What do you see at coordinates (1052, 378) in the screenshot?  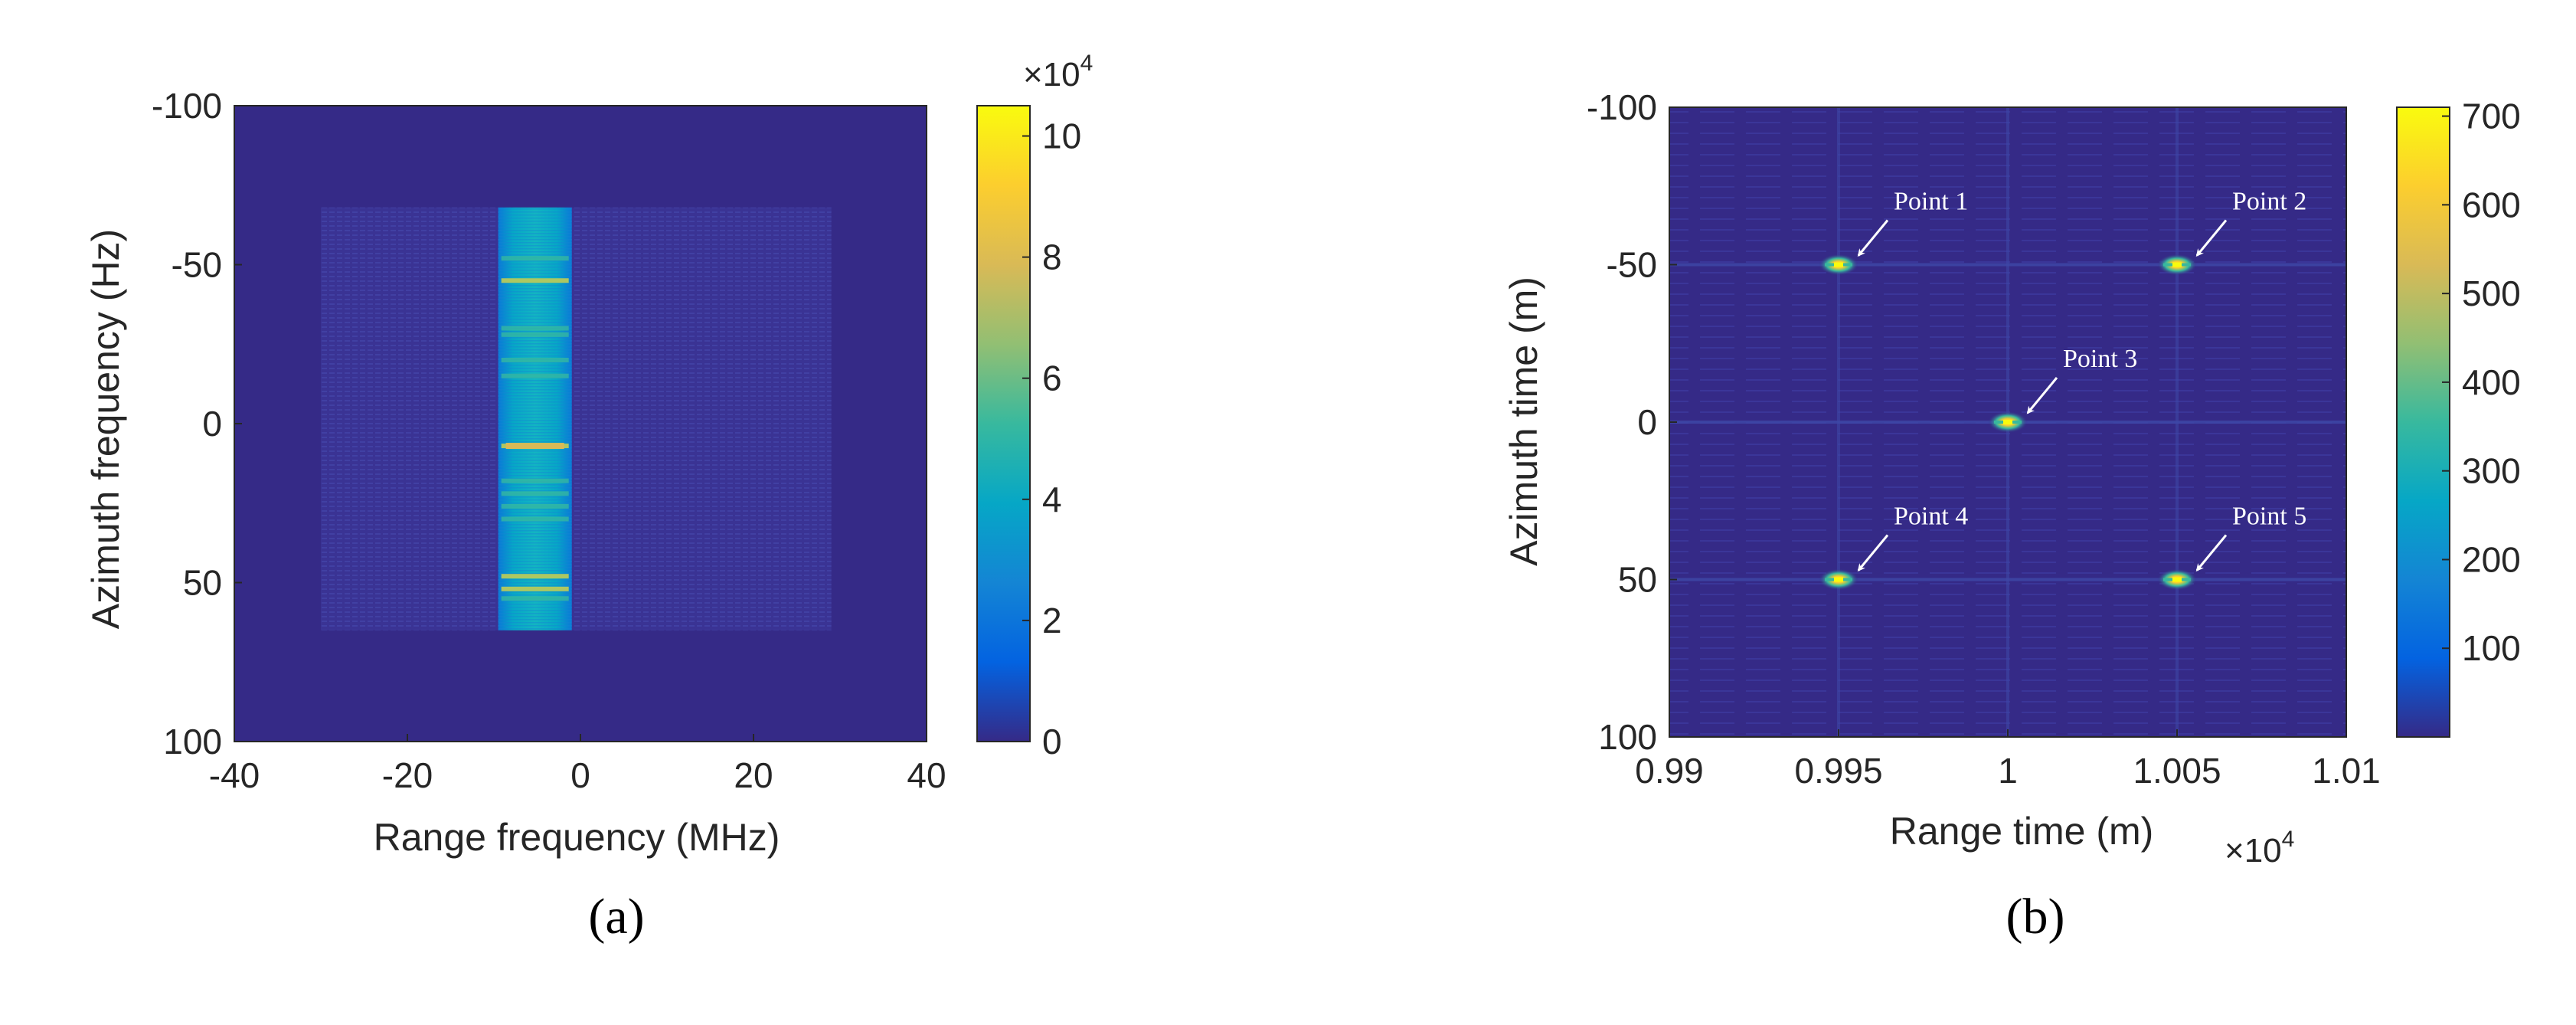 I see `panel-a-cbar-tick-label: 6` at bounding box center [1052, 378].